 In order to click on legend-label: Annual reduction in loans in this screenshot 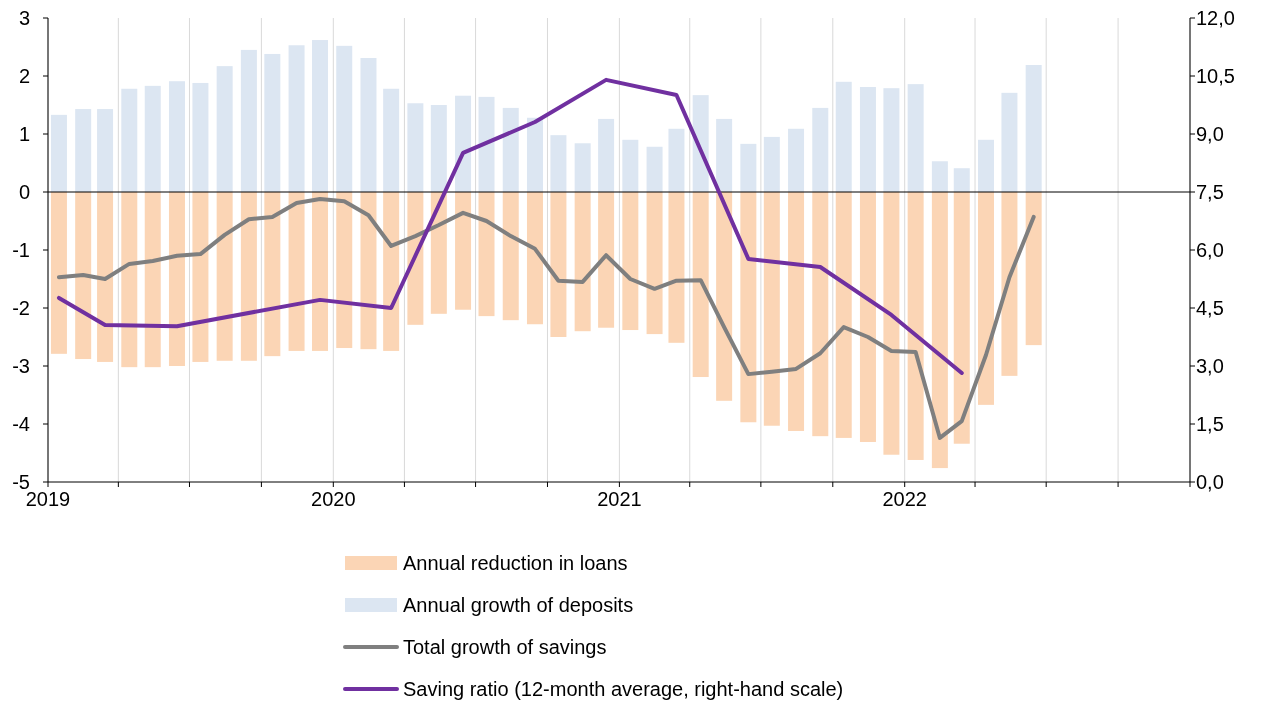, I will do `click(515, 563)`.